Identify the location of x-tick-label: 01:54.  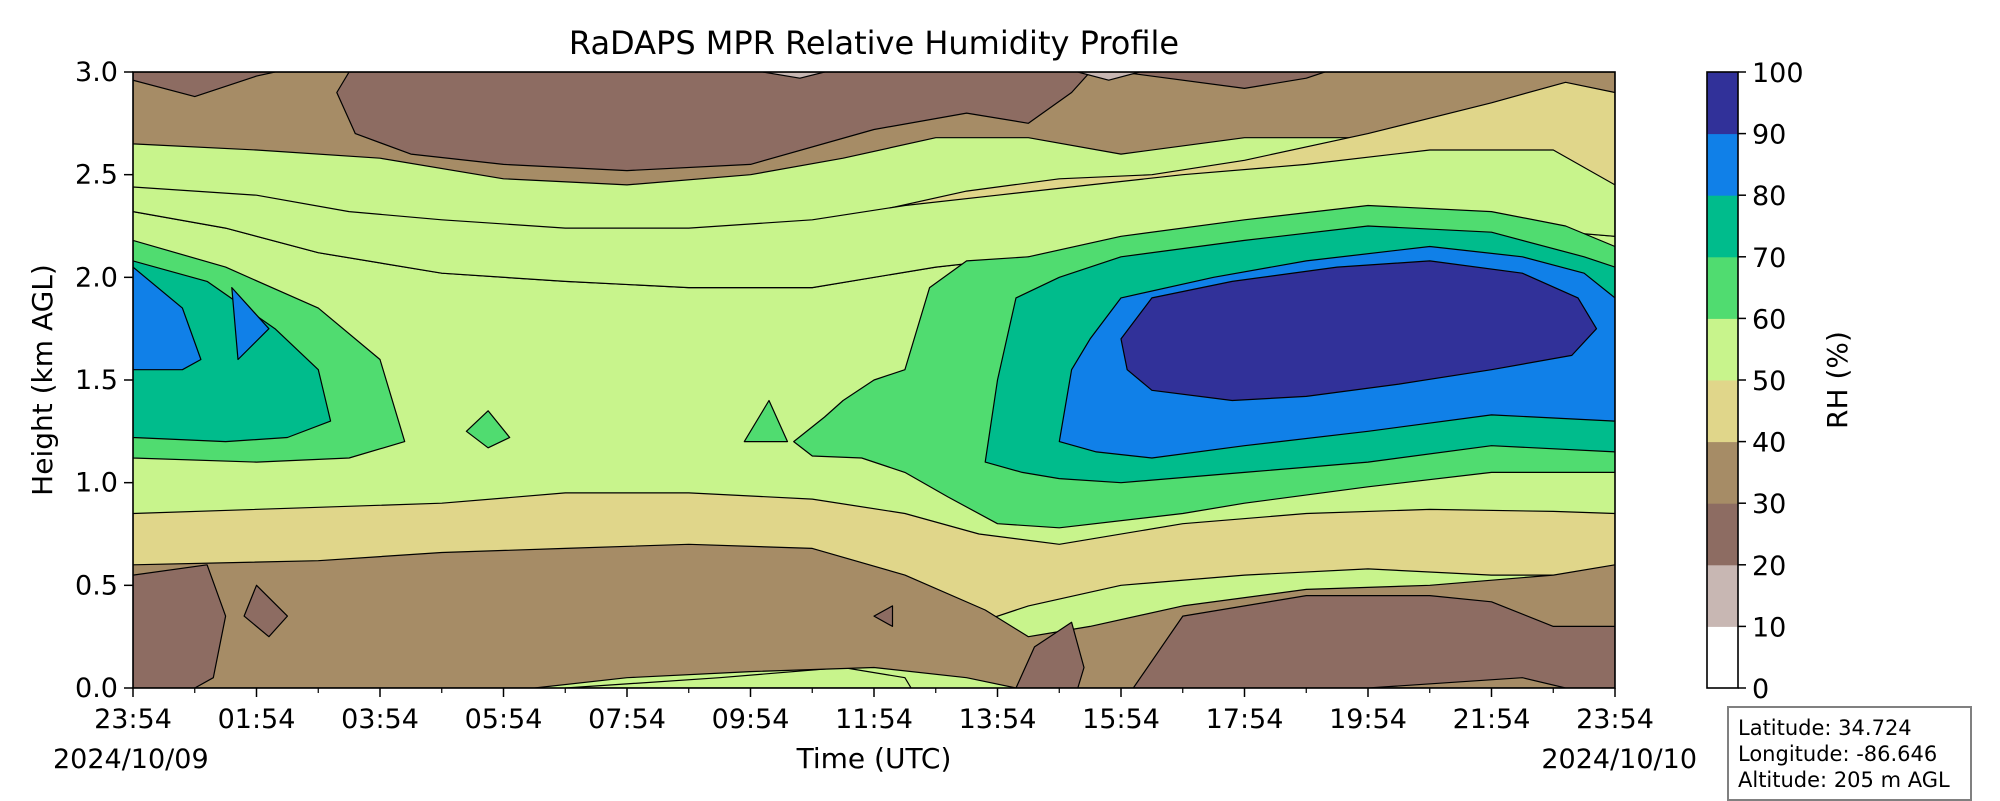
(257, 719).